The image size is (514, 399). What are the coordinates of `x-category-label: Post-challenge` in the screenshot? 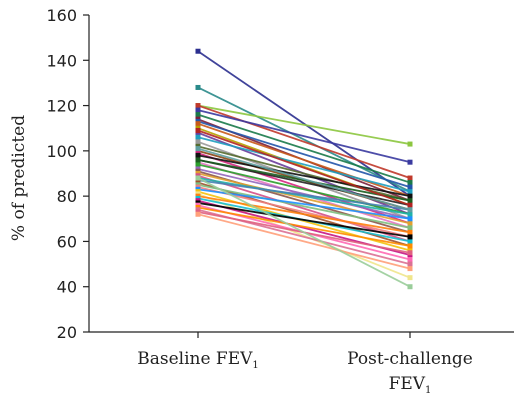 It's located at (410, 359).